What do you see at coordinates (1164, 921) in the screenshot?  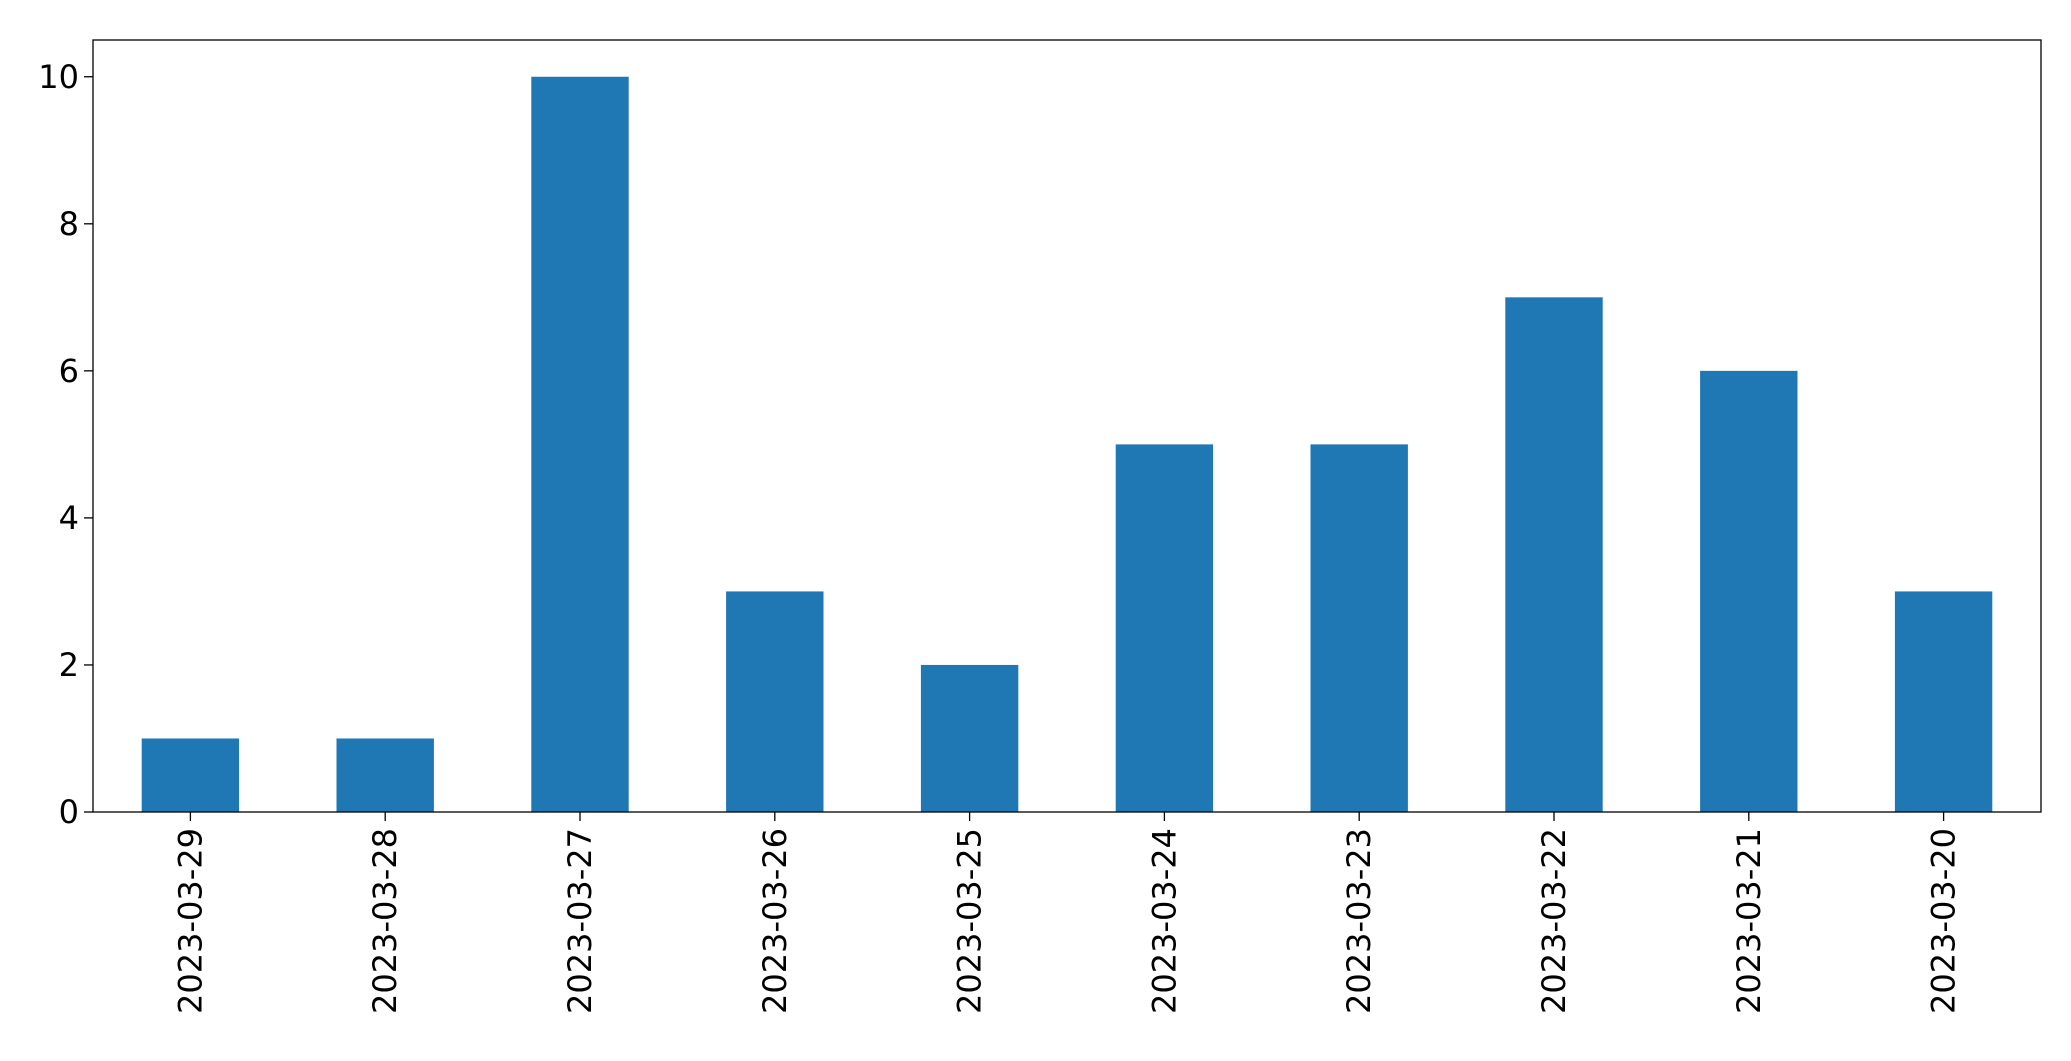 I see `x-tick-label: 2023-03-24` at bounding box center [1164, 921].